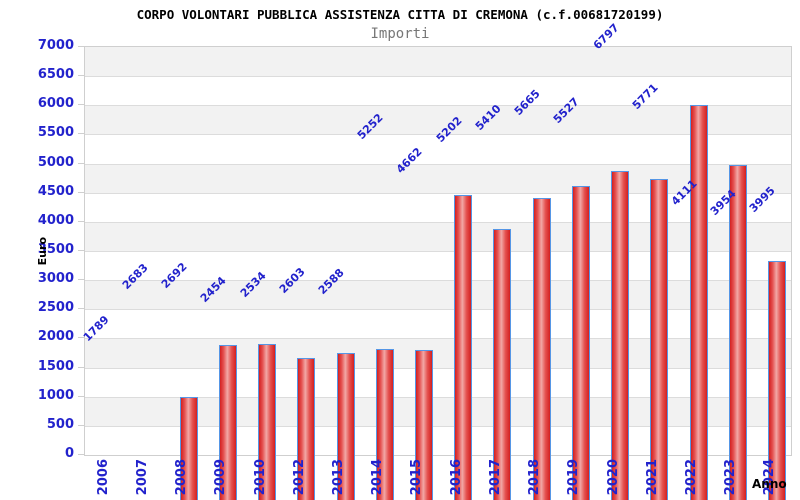 This screenshot has height=500, width=800. What do you see at coordinates (495, 477) in the screenshot?
I see `x-tick-label: 2017` at bounding box center [495, 477].